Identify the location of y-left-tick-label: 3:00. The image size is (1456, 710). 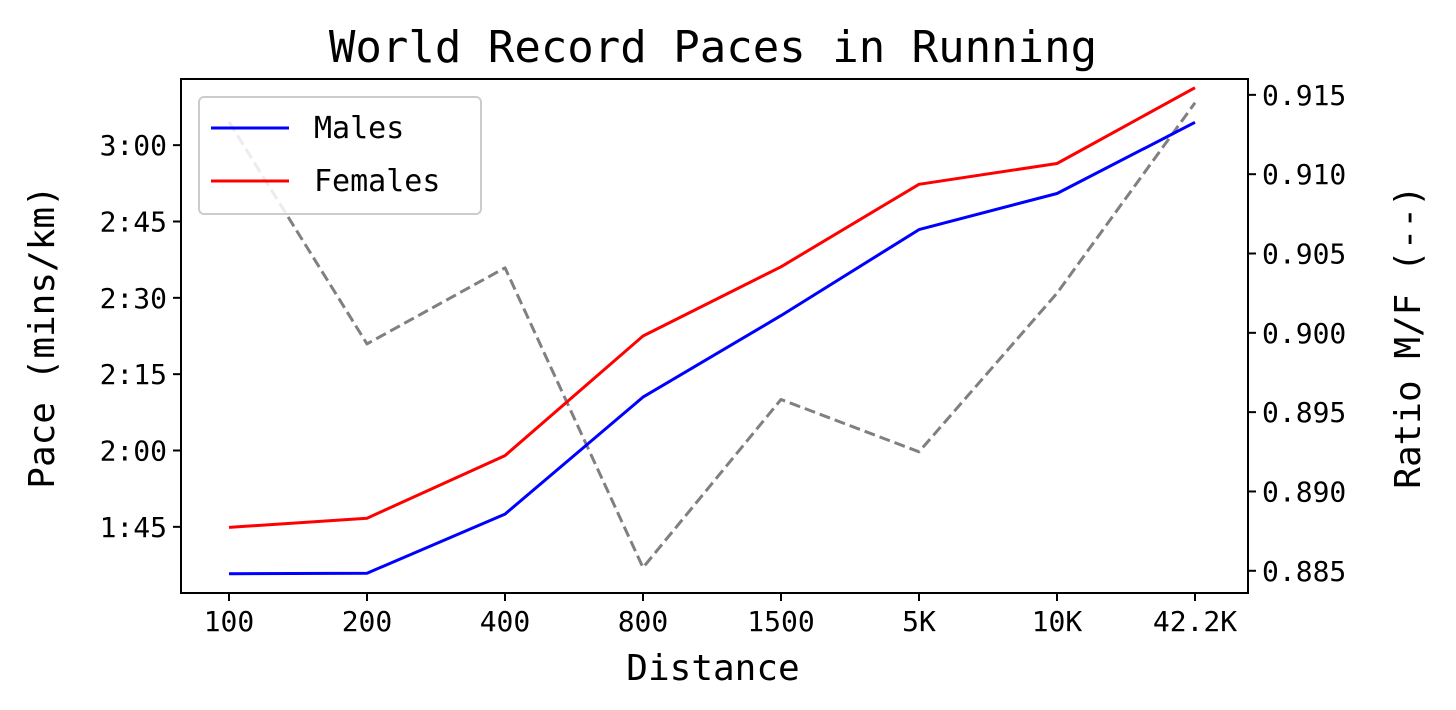
(133, 145).